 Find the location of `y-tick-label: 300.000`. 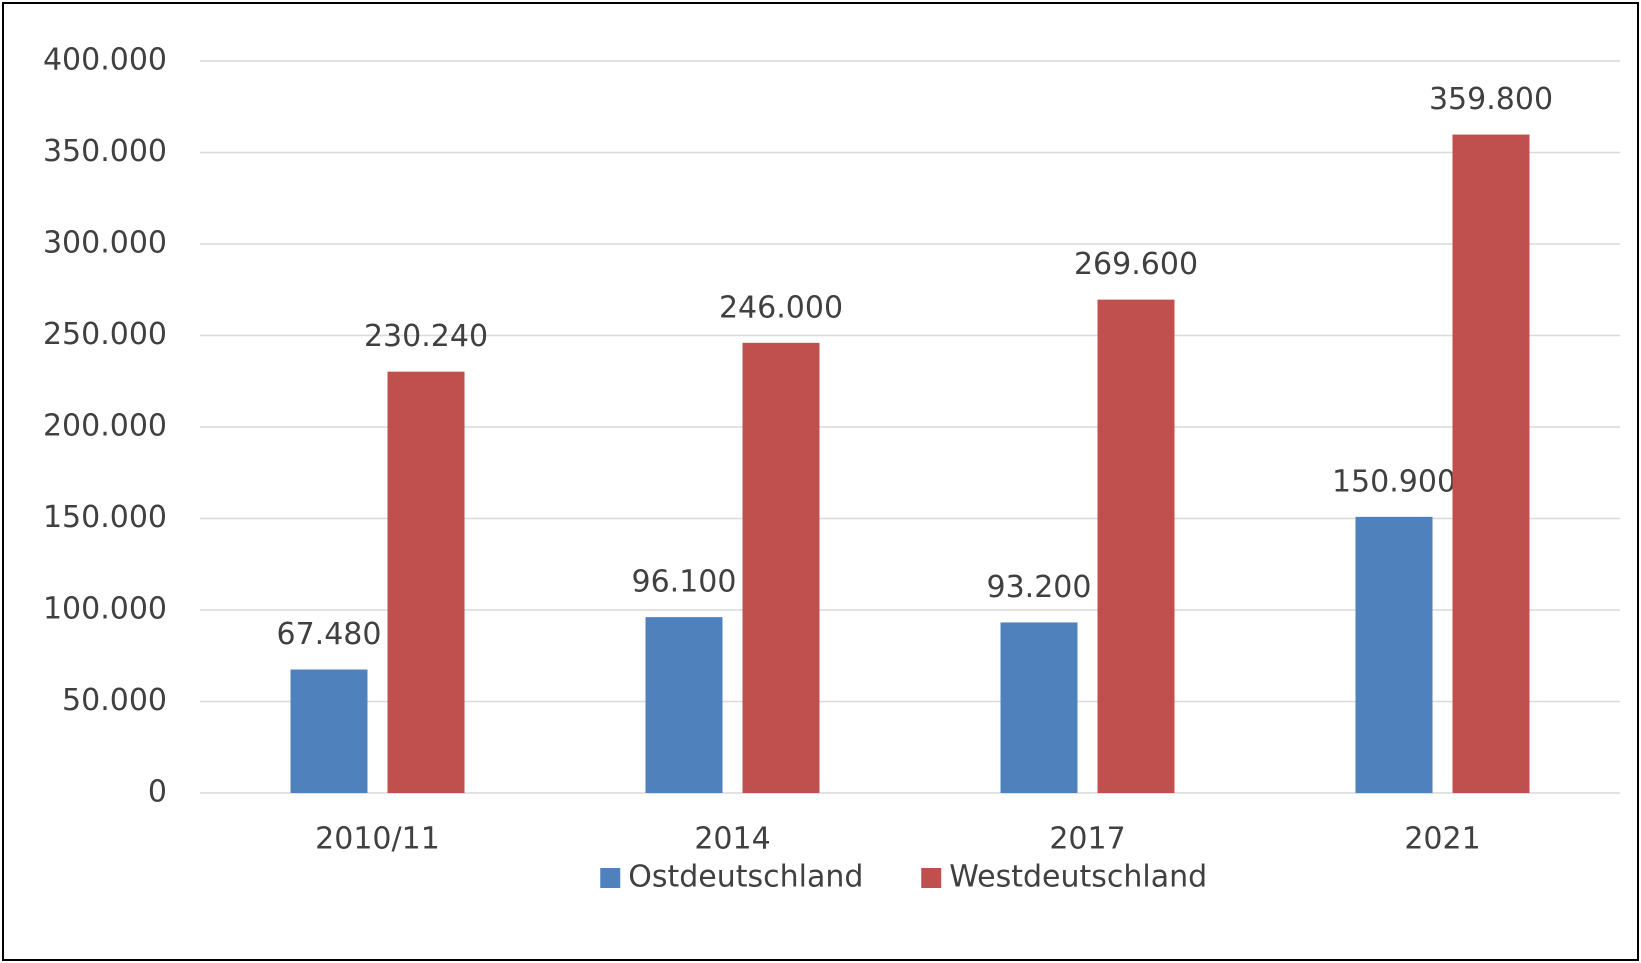

y-tick-label: 300.000 is located at coordinates (105, 243).